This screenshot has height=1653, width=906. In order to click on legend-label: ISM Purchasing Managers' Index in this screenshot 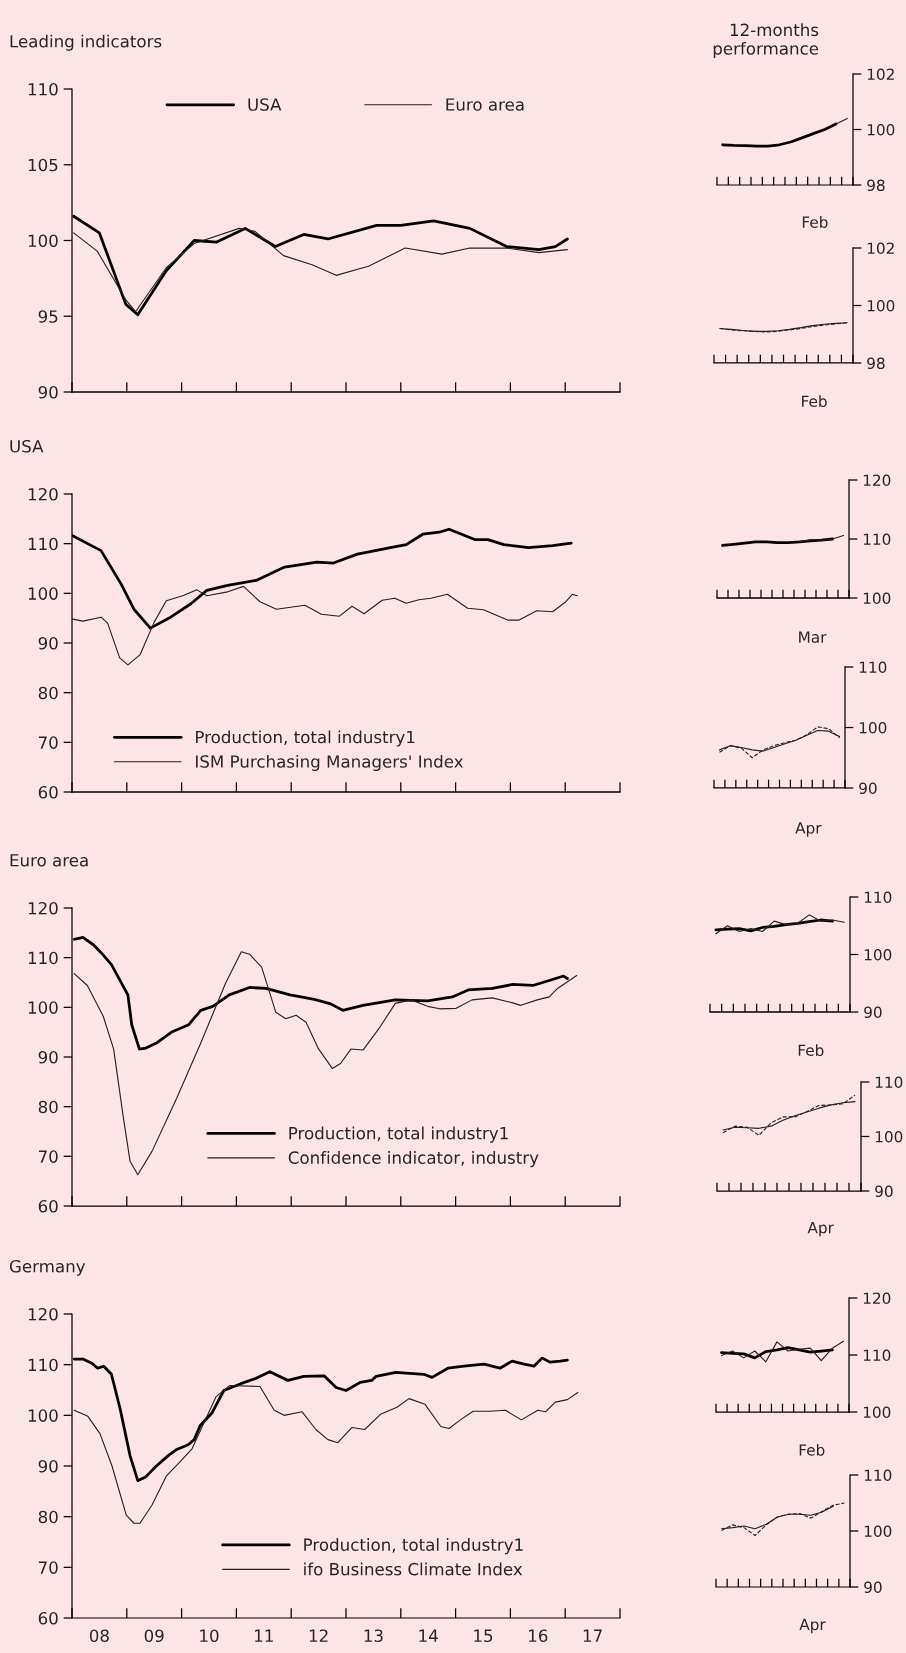, I will do `click(330, 763)`.